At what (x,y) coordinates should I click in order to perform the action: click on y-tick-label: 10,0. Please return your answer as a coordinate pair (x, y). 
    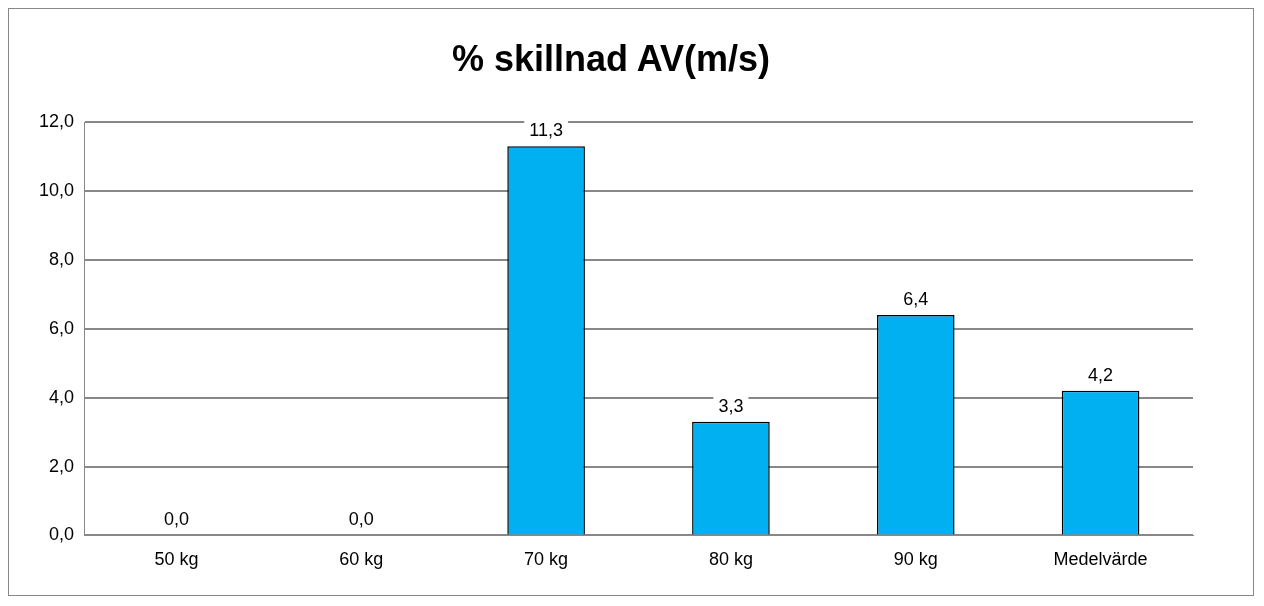
    Looking at the image, I should click on (56, 190).